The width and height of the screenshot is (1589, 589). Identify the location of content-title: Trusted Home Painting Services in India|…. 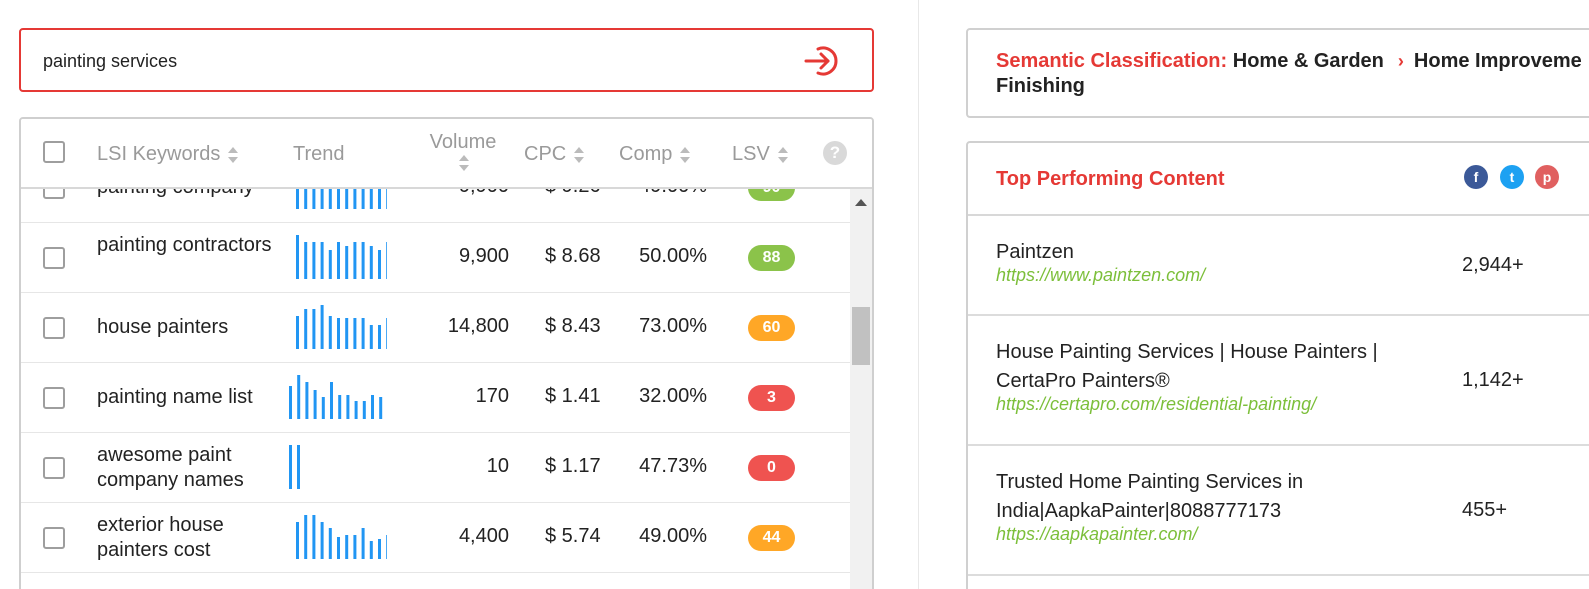
(1150, 496).